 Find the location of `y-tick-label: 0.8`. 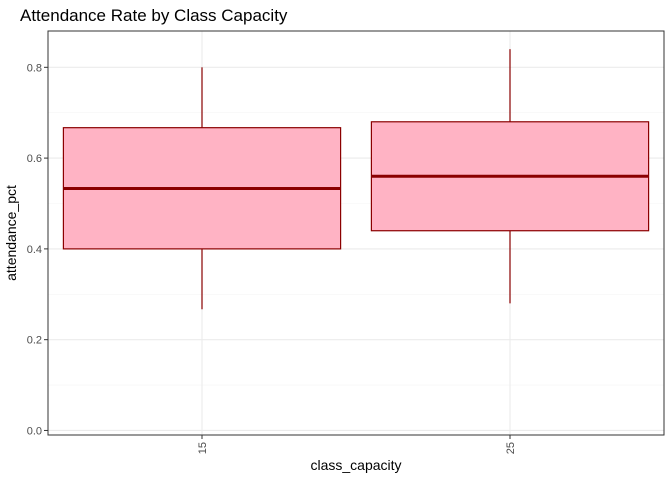

y-tick-label: 0.8 is located at coordinates (34, 68).